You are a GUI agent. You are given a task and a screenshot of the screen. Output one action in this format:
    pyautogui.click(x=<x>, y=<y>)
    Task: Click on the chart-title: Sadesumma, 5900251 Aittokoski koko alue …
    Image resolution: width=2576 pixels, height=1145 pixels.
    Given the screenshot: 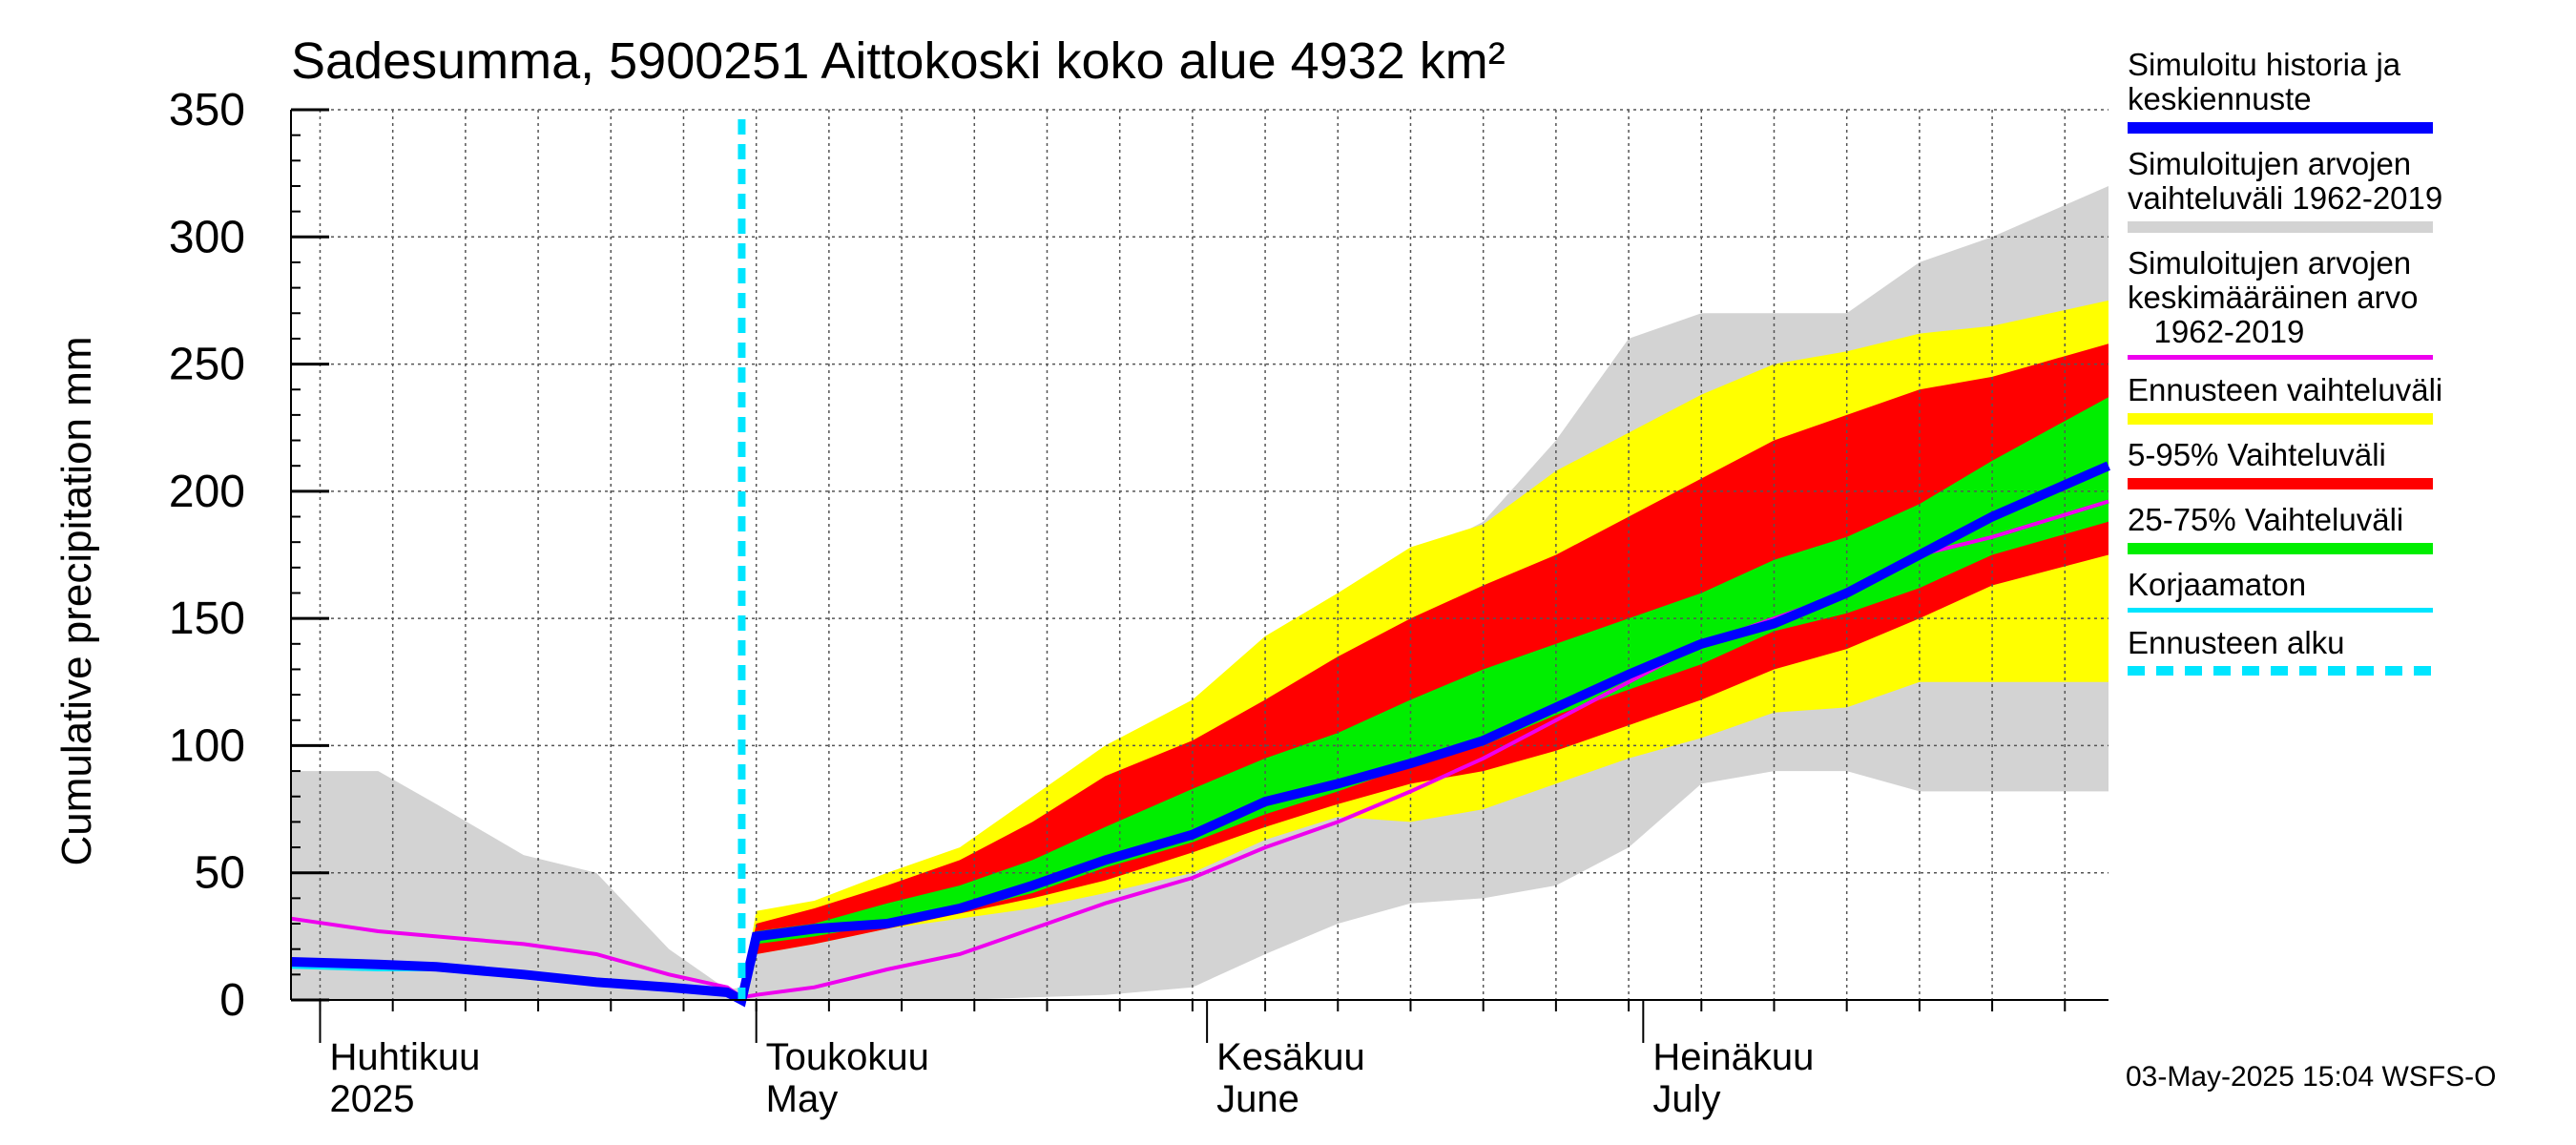 What is the action you would take?
    pyautogui.click(x=898, y=61)
    